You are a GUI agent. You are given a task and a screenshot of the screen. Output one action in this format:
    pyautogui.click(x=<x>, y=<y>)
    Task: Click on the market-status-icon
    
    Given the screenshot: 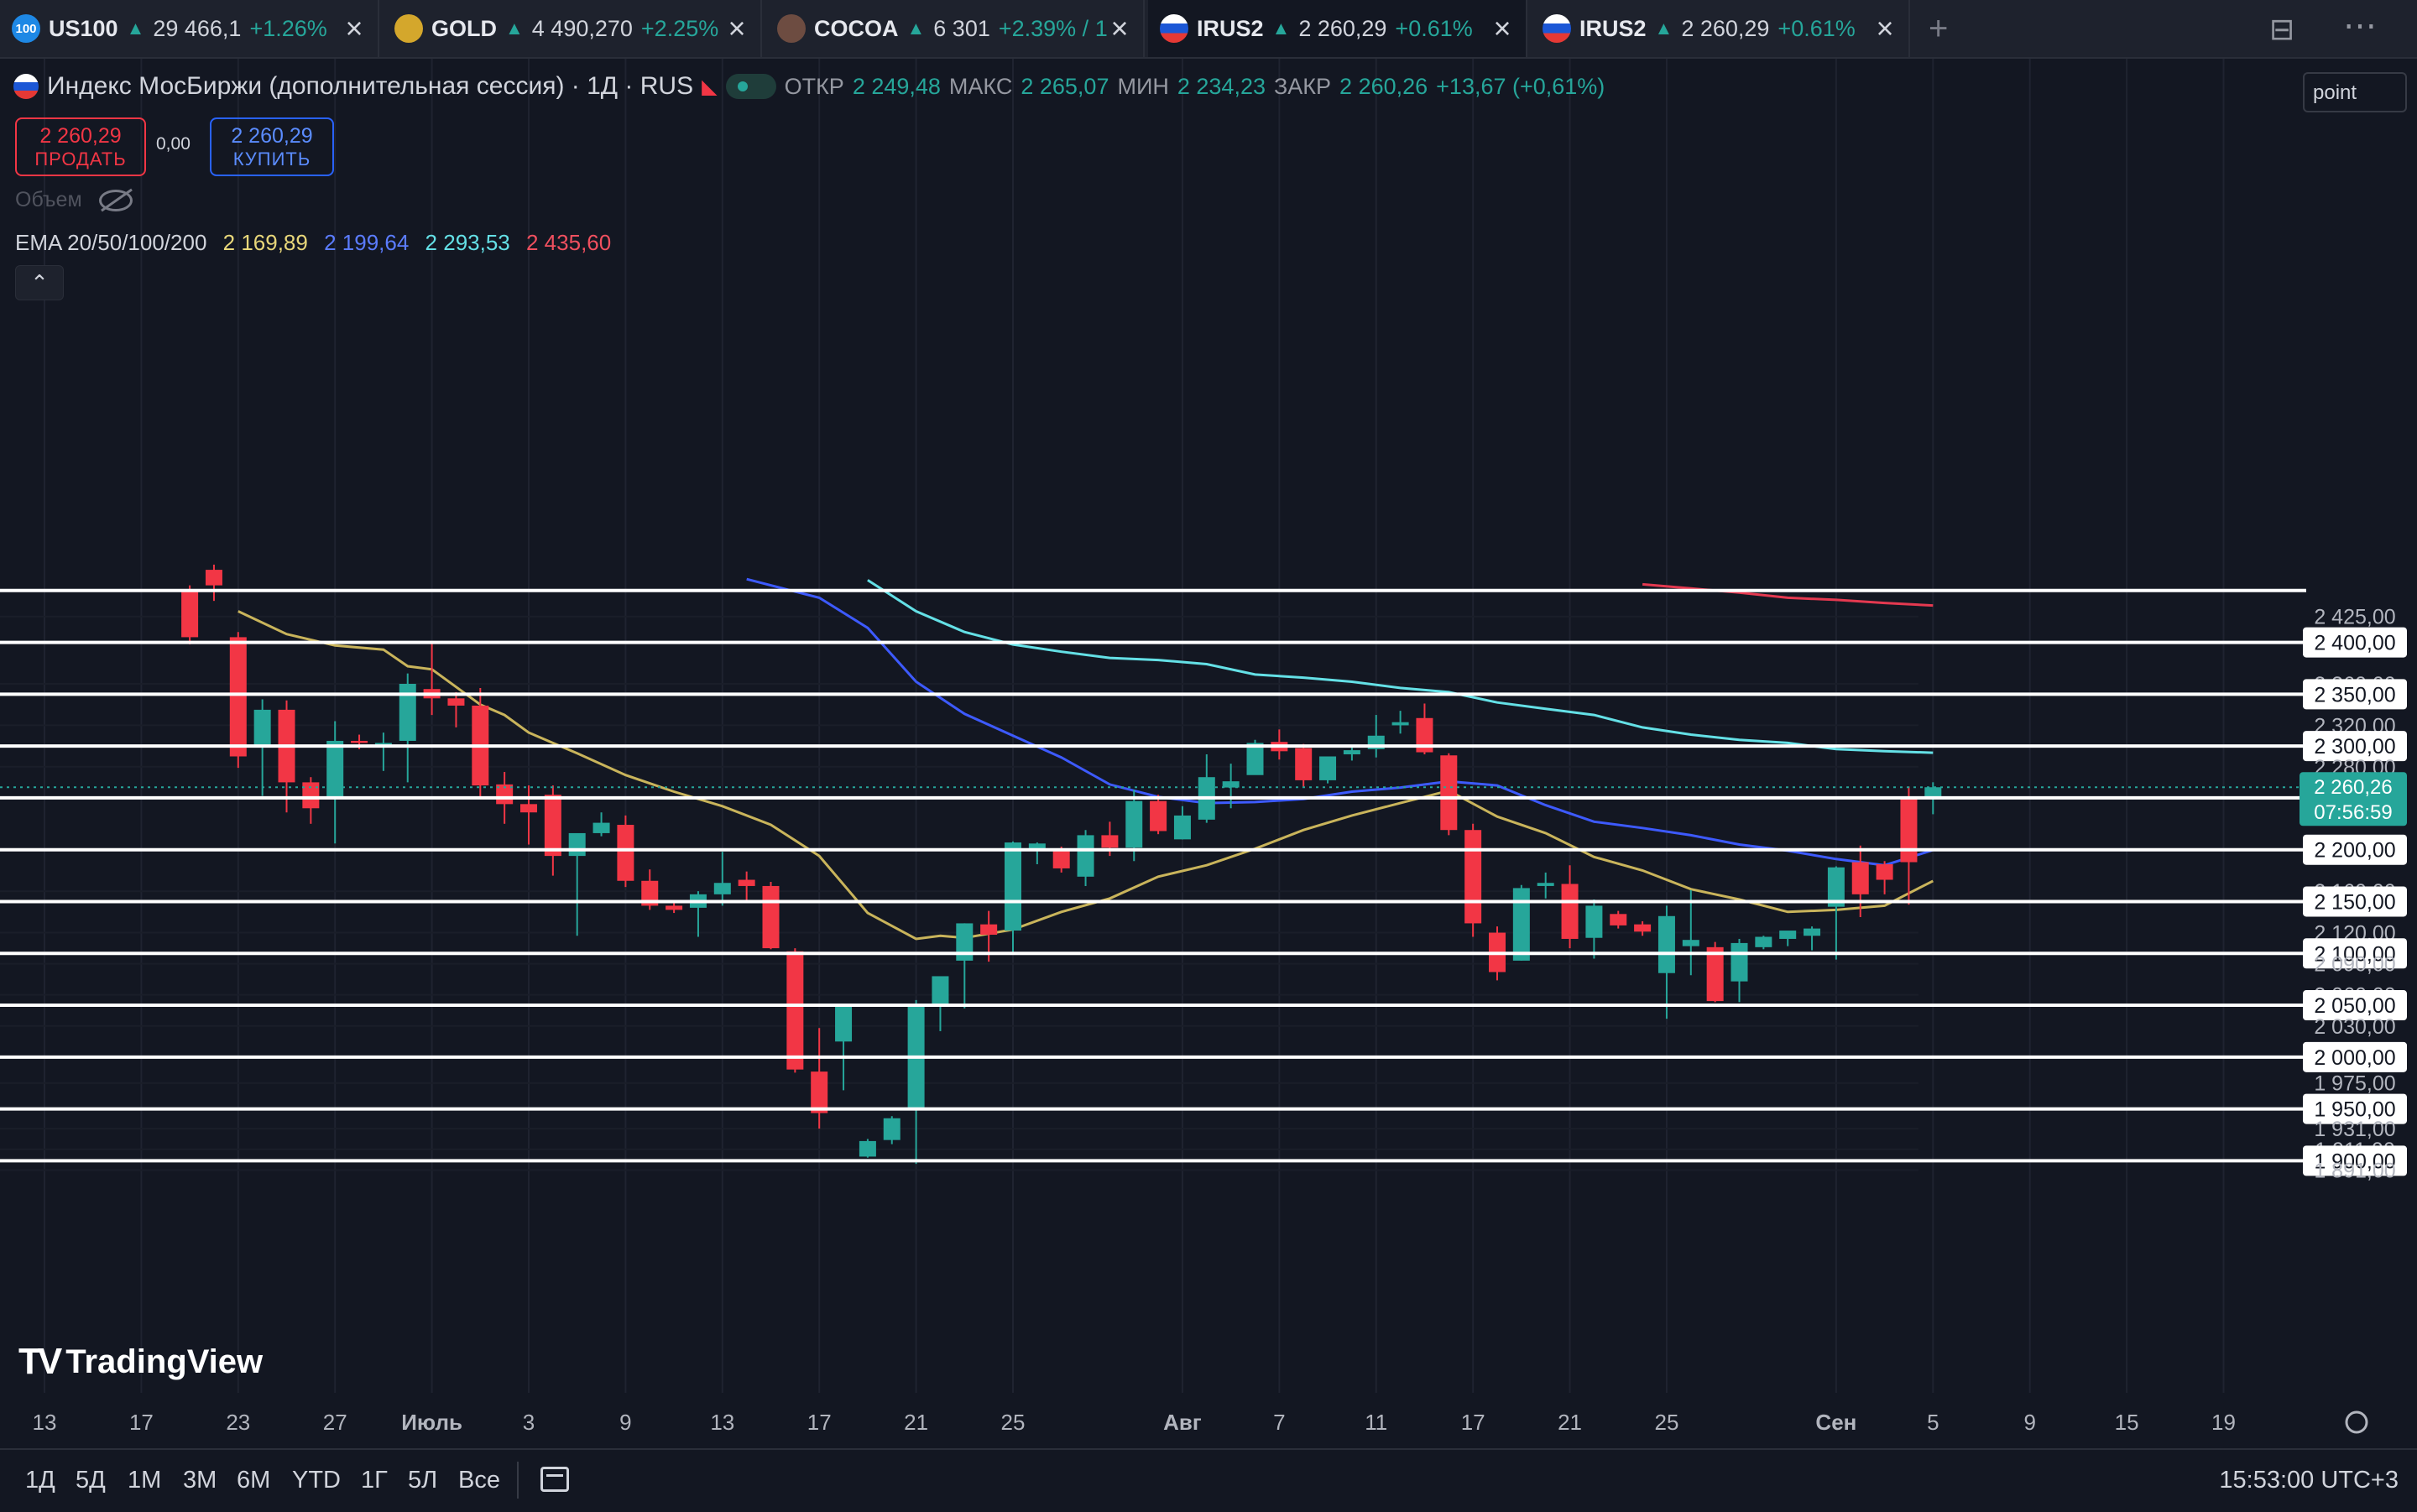 What is the action you would take?
    pyautogui.click(x=750, y=86)
    